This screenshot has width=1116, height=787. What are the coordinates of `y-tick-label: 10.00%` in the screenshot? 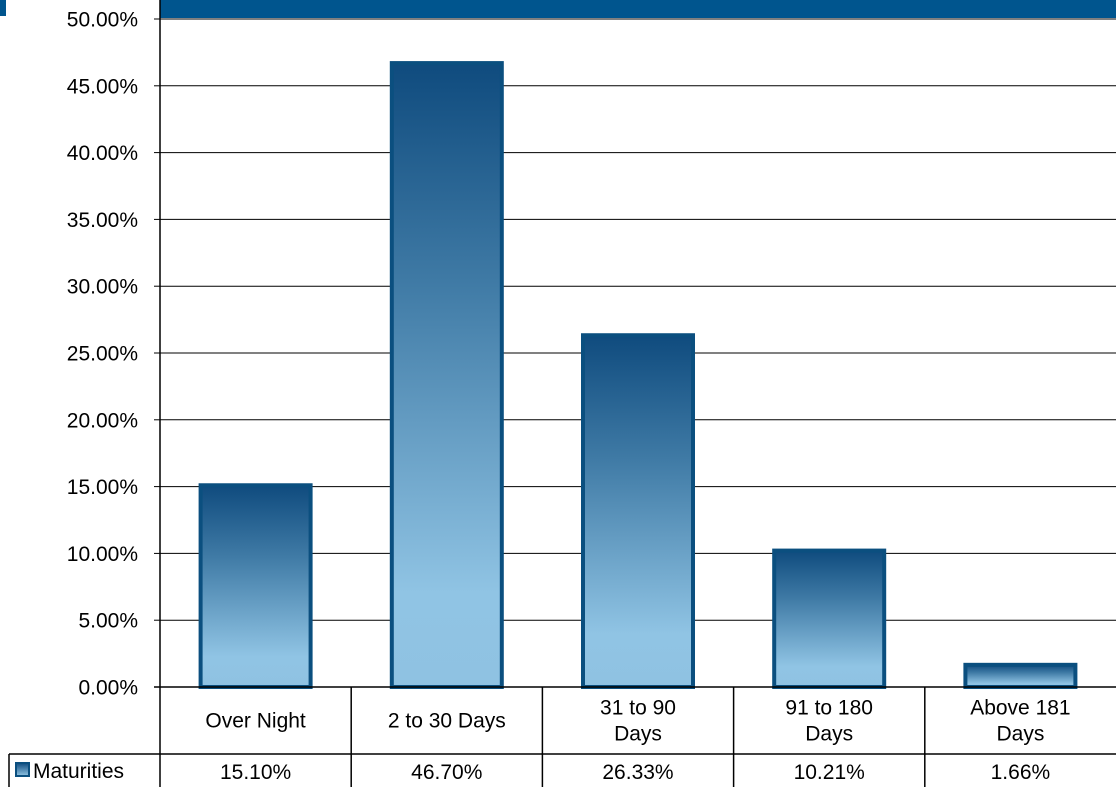 It's located at (102, 554).